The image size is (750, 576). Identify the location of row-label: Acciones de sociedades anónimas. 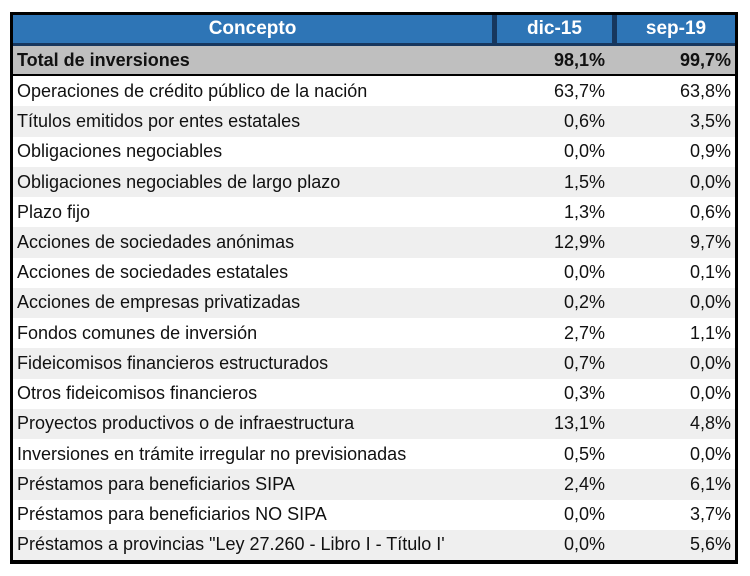
(156, 242).